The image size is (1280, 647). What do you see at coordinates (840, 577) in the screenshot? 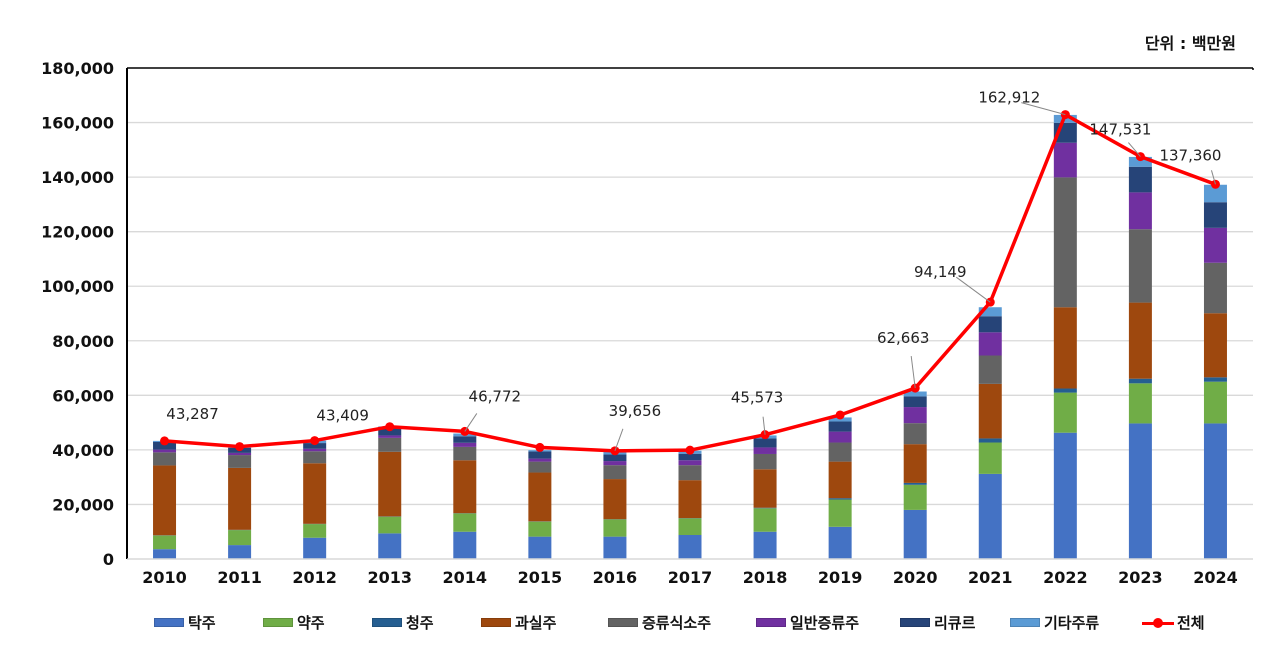
I see `x-tick-label: 2019` at bounding box center [840, 577].